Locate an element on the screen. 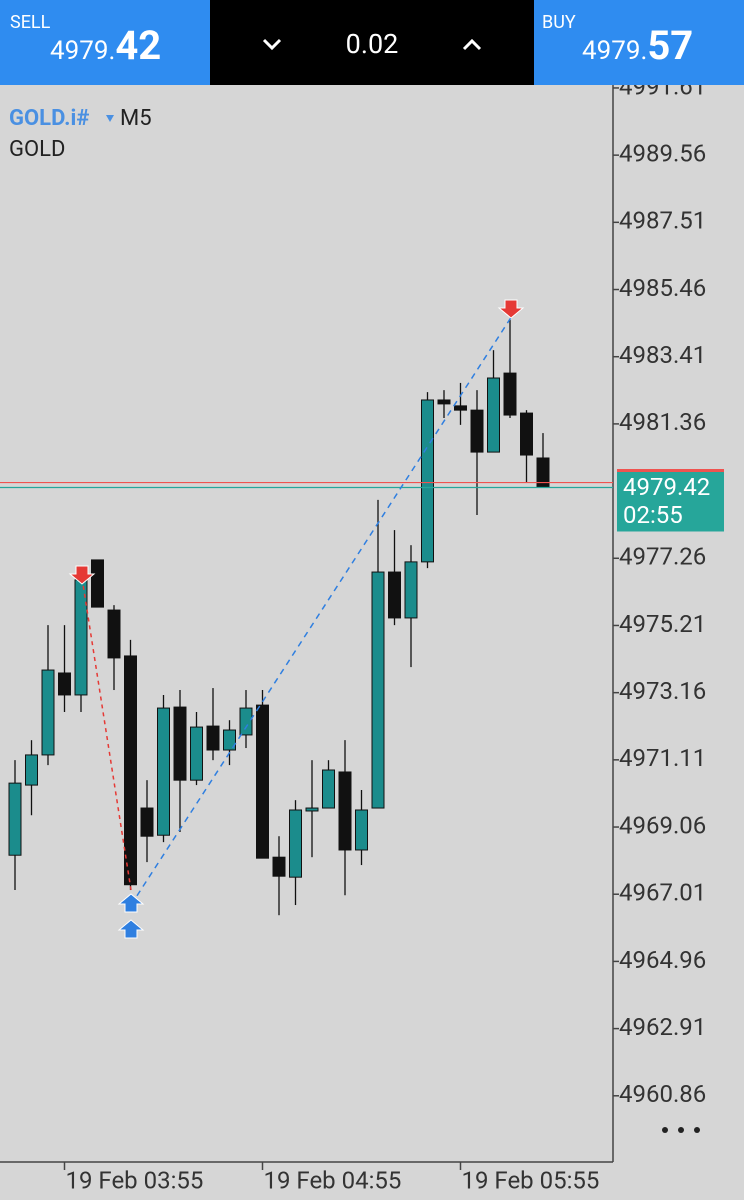  bid-label-box is located at coordinates (670, 500).